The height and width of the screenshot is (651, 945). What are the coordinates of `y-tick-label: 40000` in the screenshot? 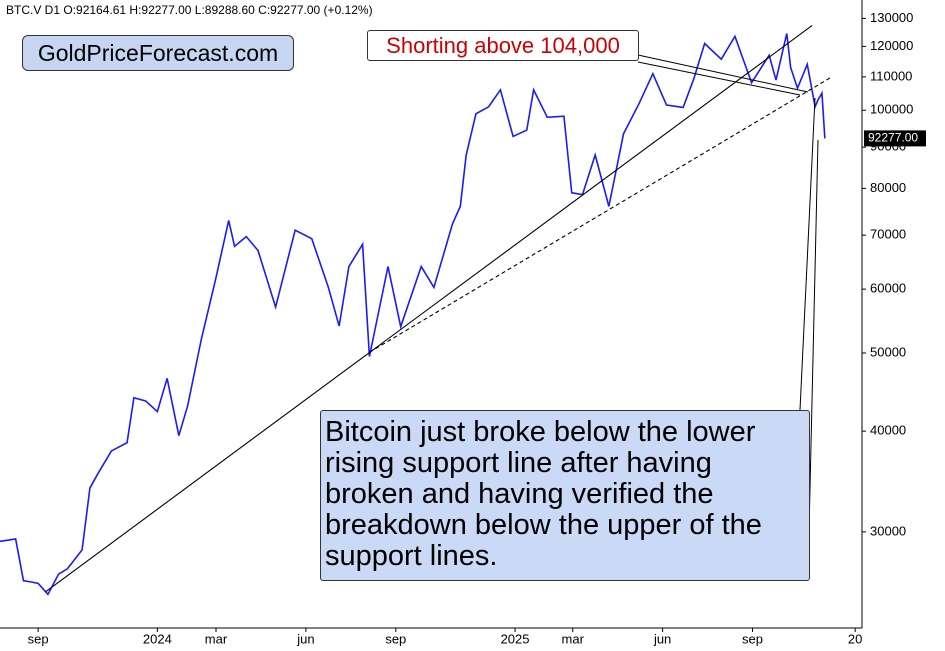 It's located at (888, 430).